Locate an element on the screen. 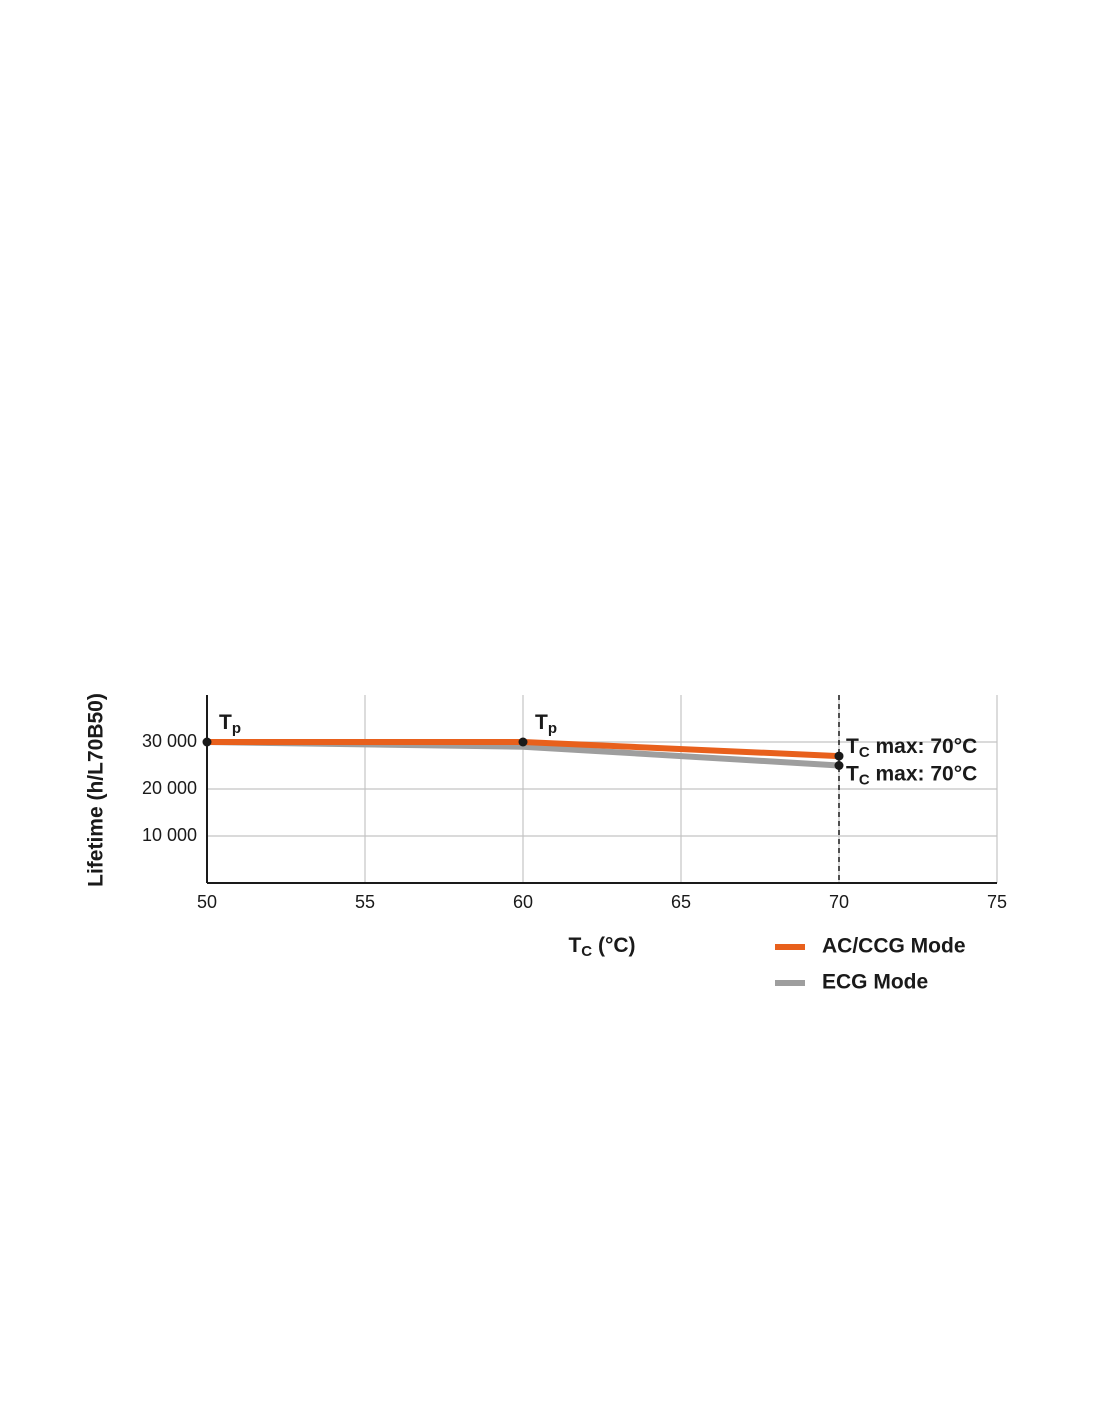 This screenshot has width=1100, height=1422. x-tick-label: 50 is located at coordinates (207, 902).